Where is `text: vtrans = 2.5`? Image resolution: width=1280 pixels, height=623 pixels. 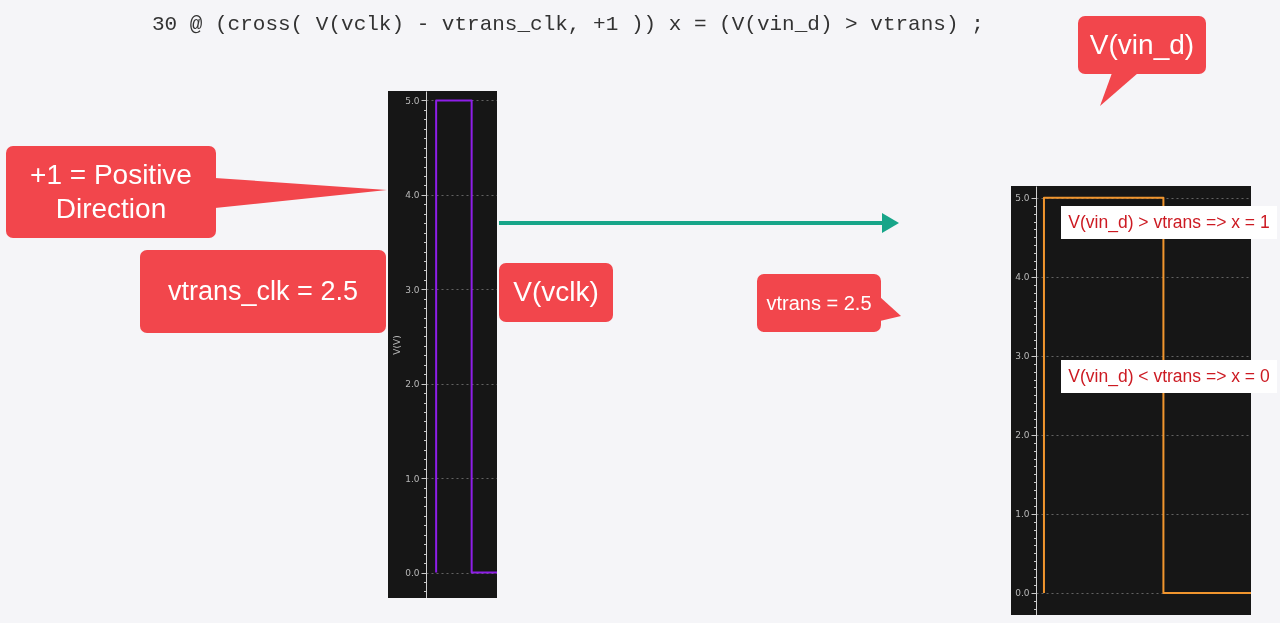 text: vtrans = 2.5 is located at coordinates (819, 303).